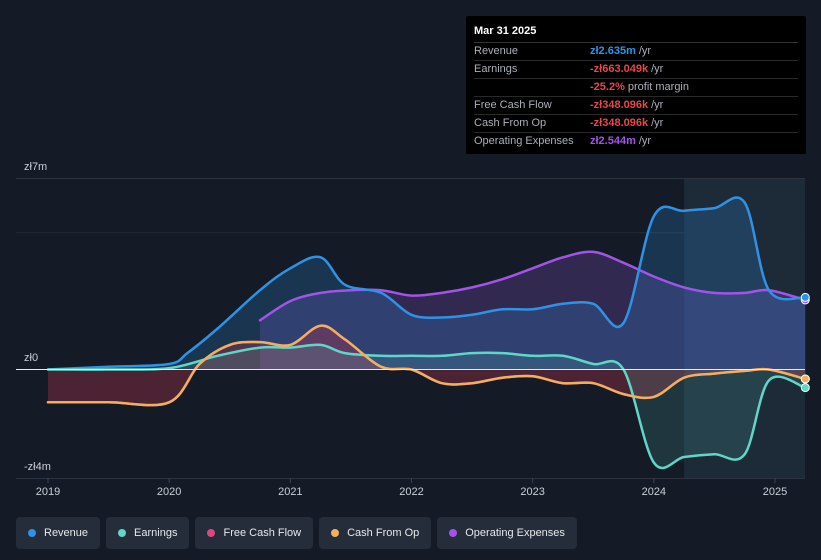  I want to click on y-label-bottom: -zł4m, so click(37, 467).